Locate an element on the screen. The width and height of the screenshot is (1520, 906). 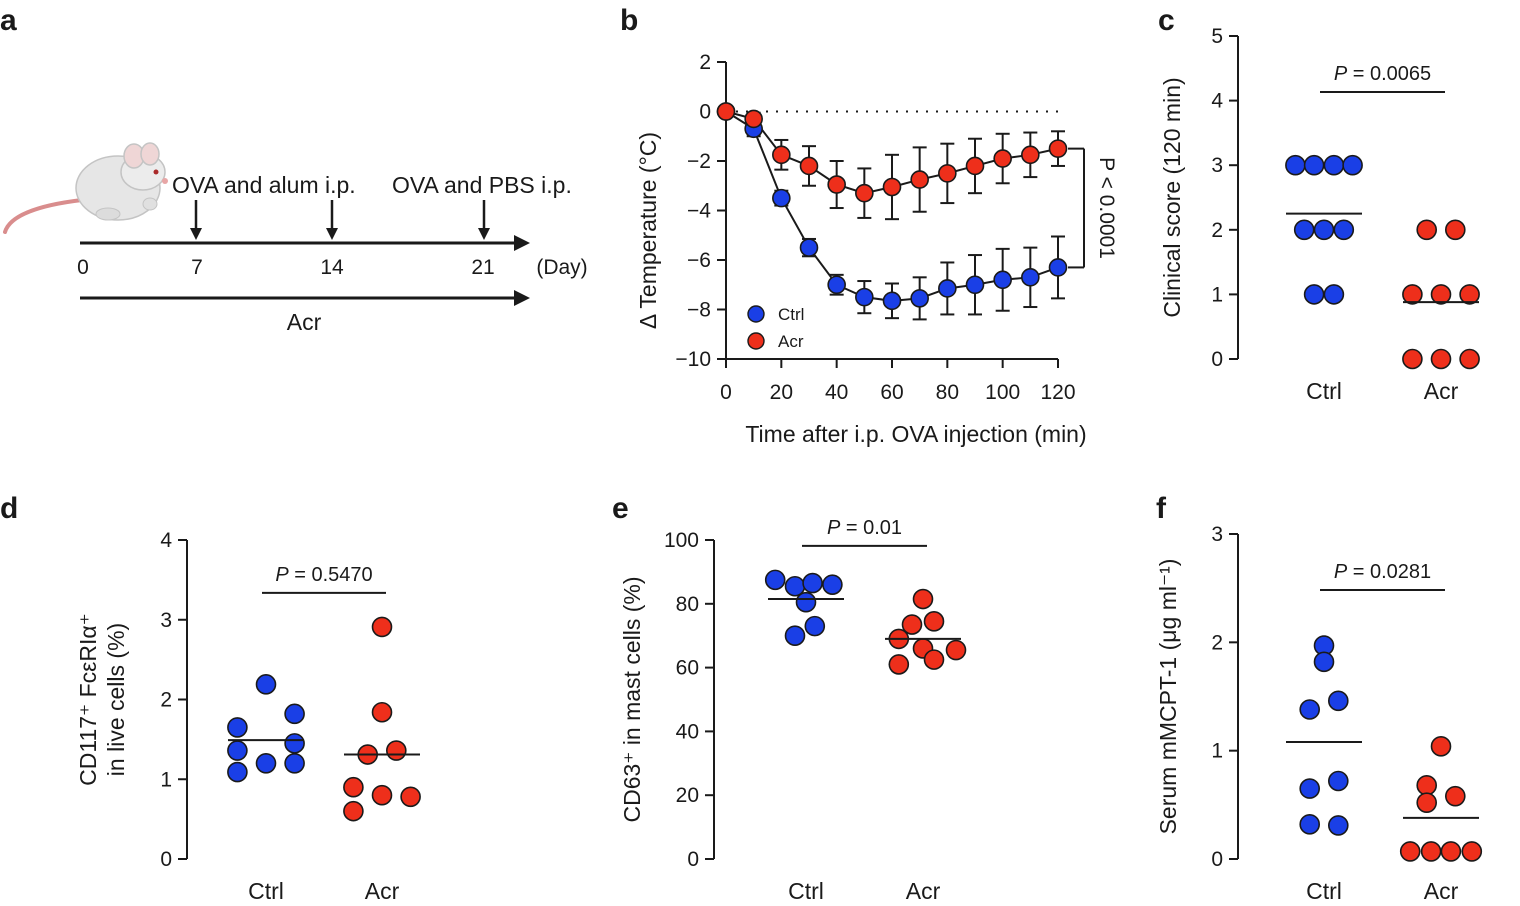
x-tick-label: 20 is located at coordinates (781, 392).